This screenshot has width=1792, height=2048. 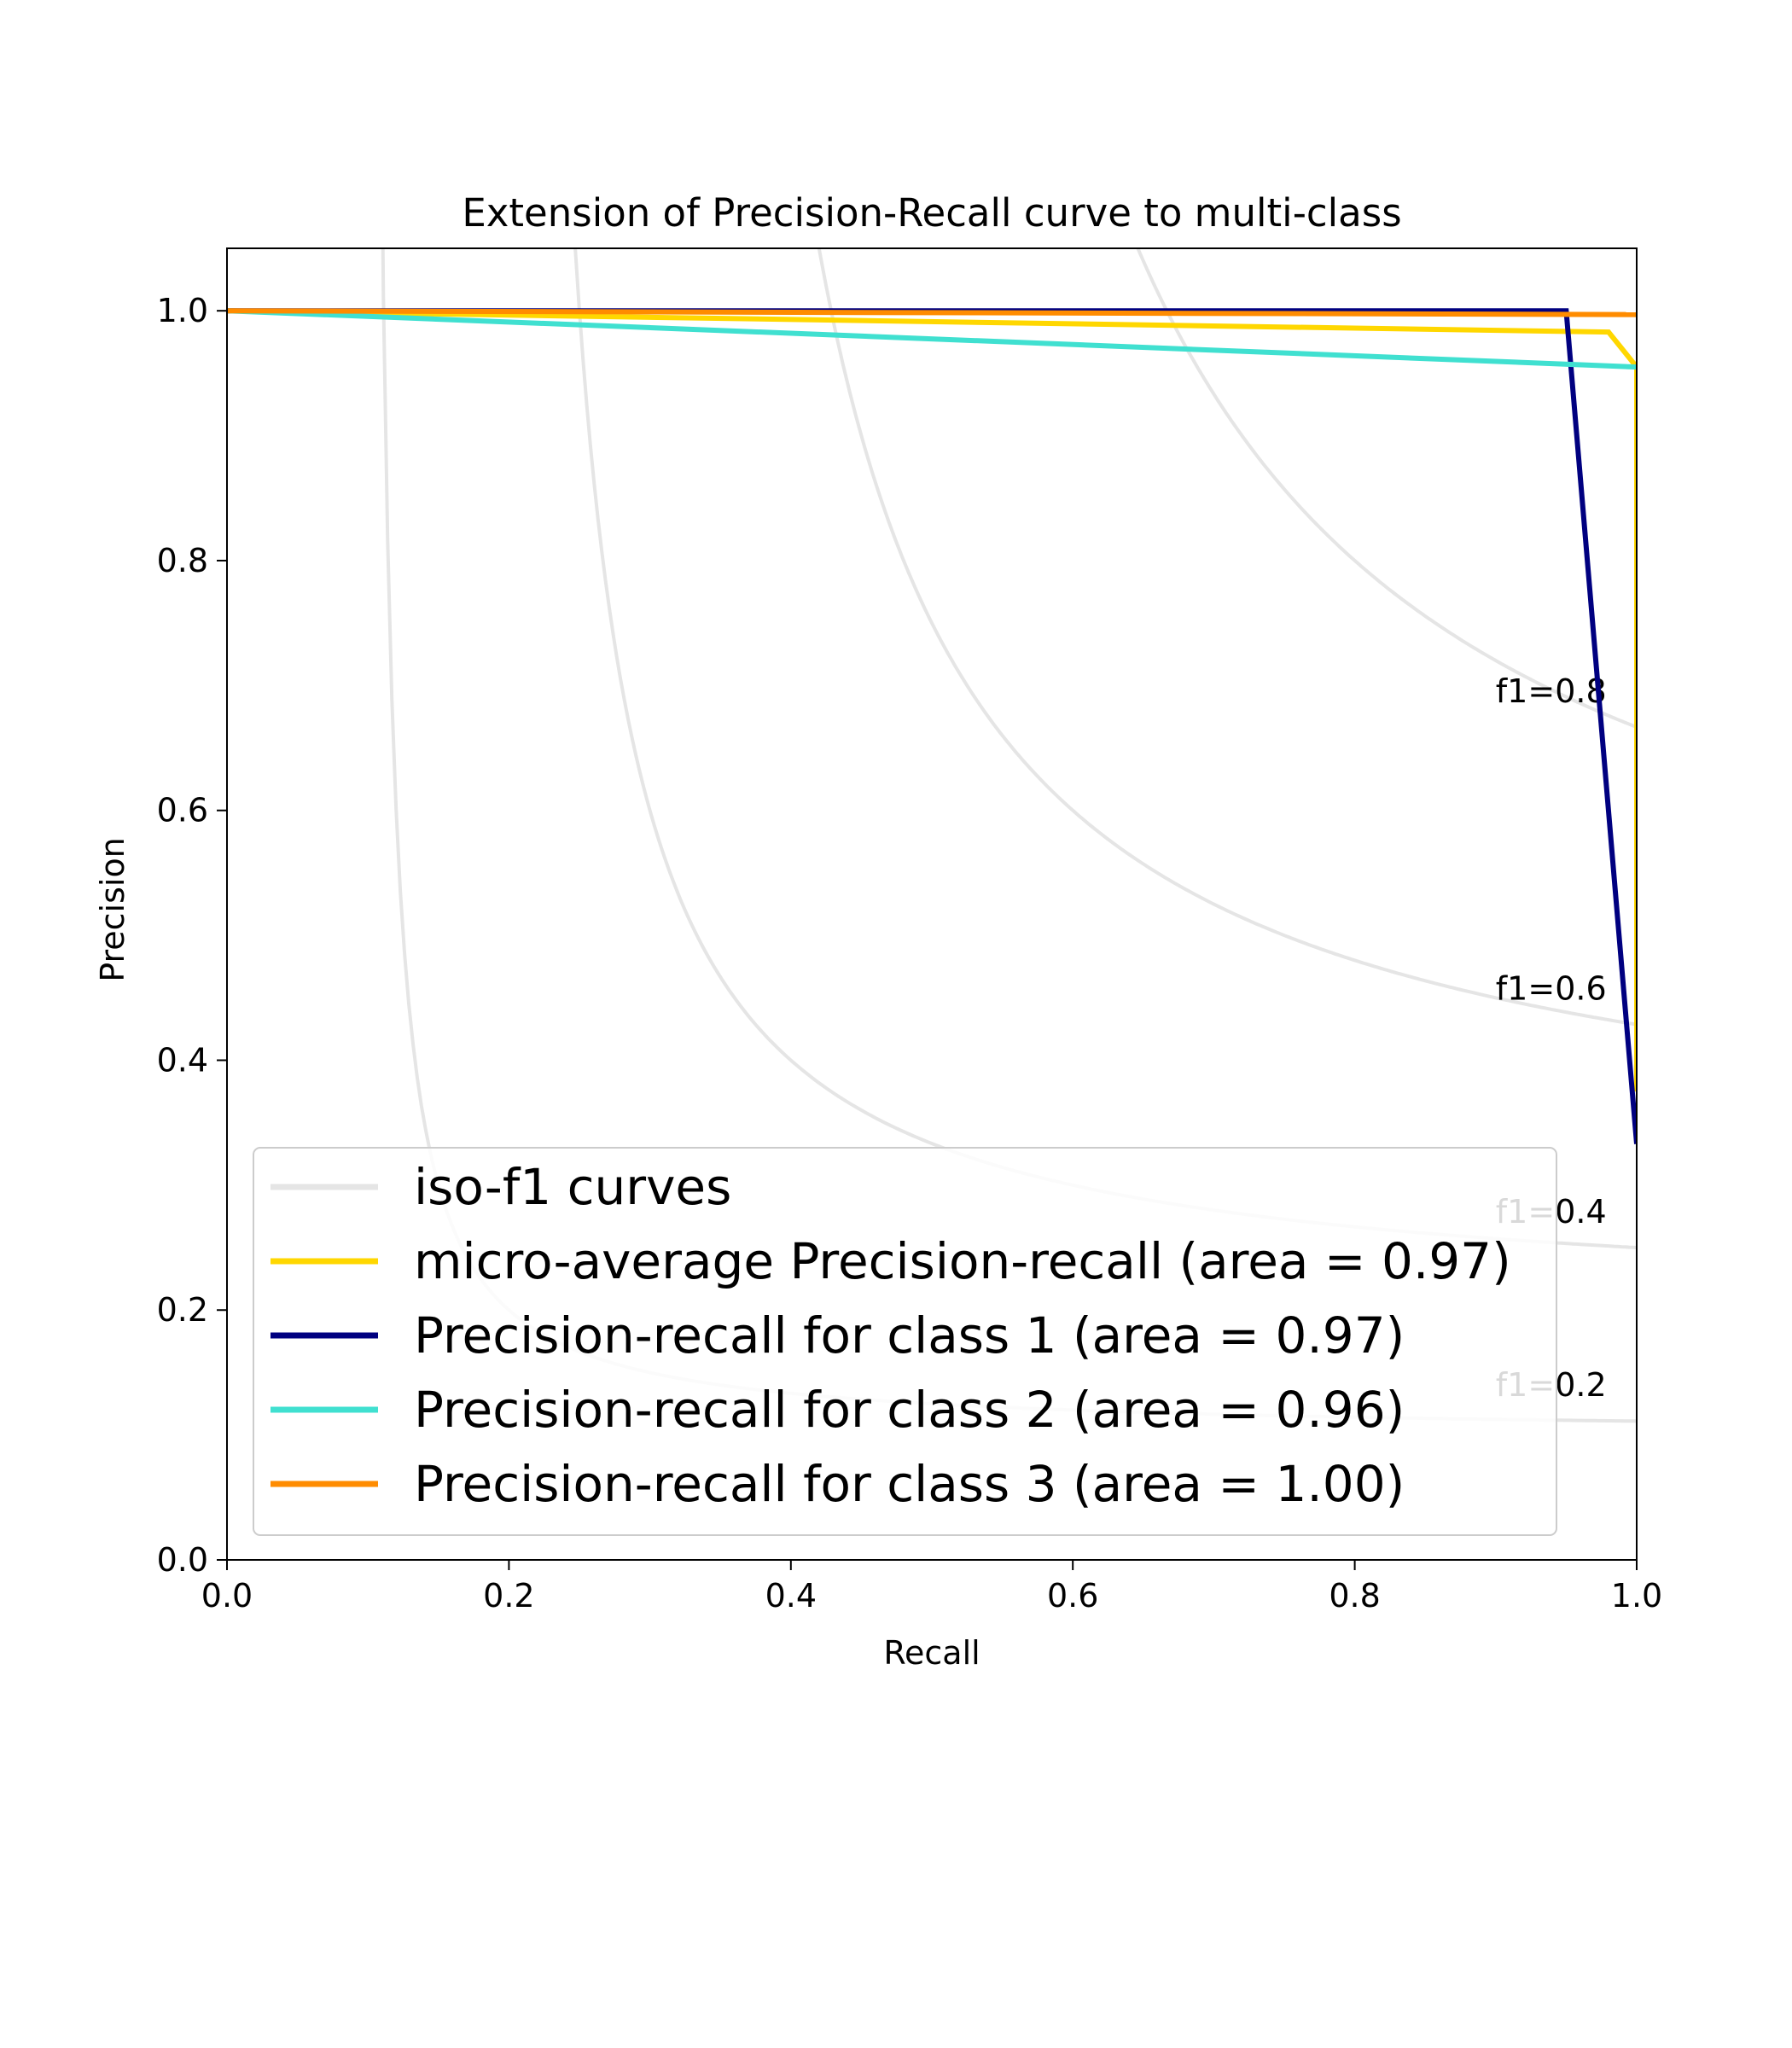 What do you see at coordinates (182, 1310) in the screenshot?
I see `y-tick-label: 0.2` at bounding box center [182, 1310].